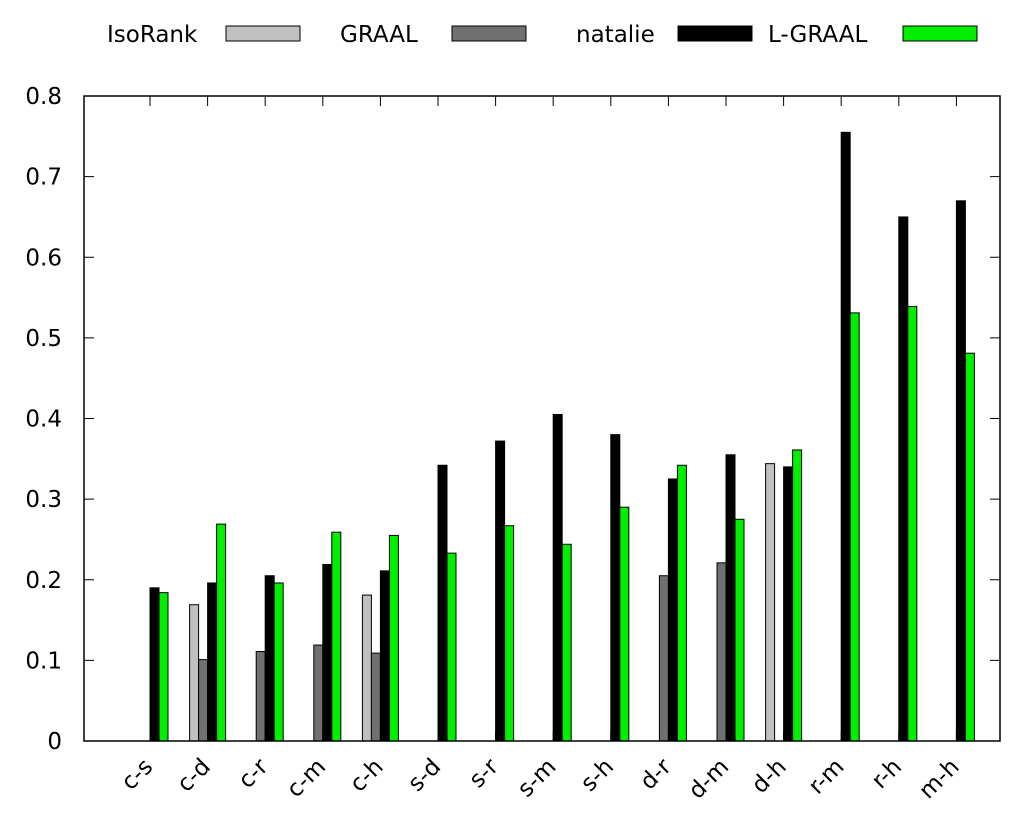 The width and height of the screenshot is (1024, 823). I want to click on bar-graal-c-m, so click(318, 693).